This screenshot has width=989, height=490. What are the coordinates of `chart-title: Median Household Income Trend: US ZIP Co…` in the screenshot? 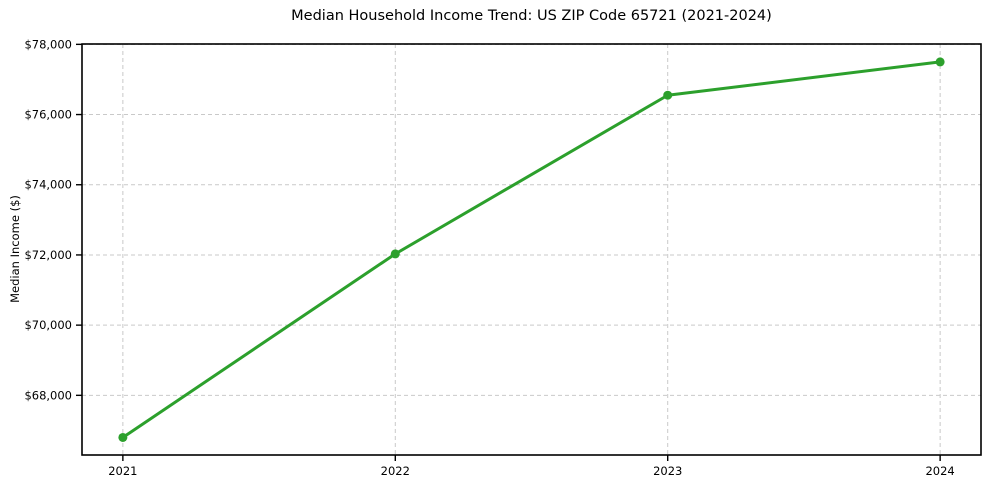 It's located at (531, 16).